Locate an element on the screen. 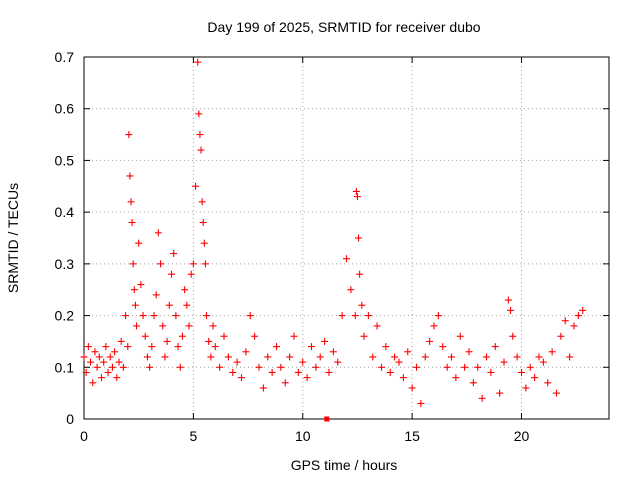  y-tick-label: 0.2 is located at coordinates (65, 316).